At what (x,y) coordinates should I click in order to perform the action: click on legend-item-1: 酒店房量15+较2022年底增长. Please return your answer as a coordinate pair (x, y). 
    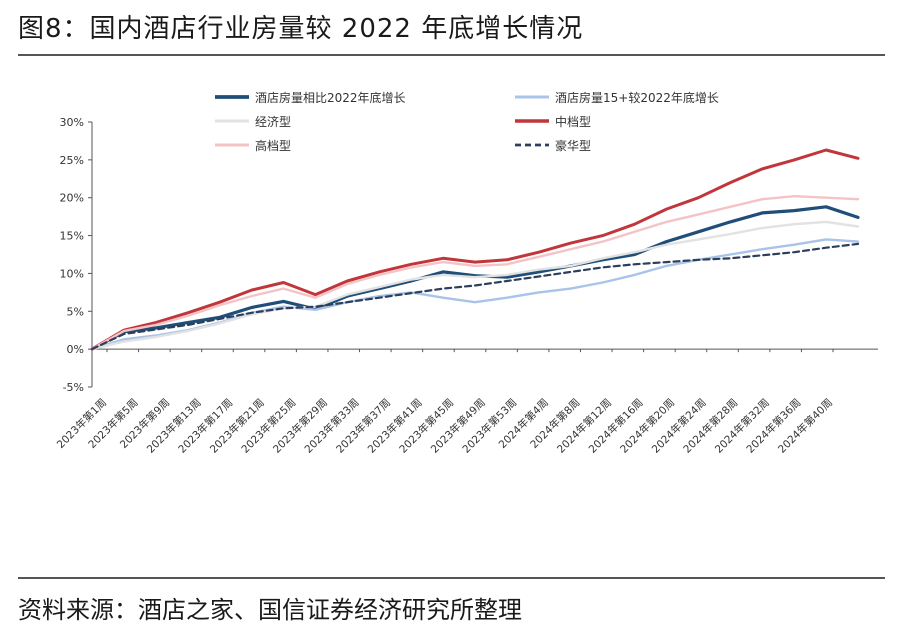
    Looking at the image, I should click on (617, 97).